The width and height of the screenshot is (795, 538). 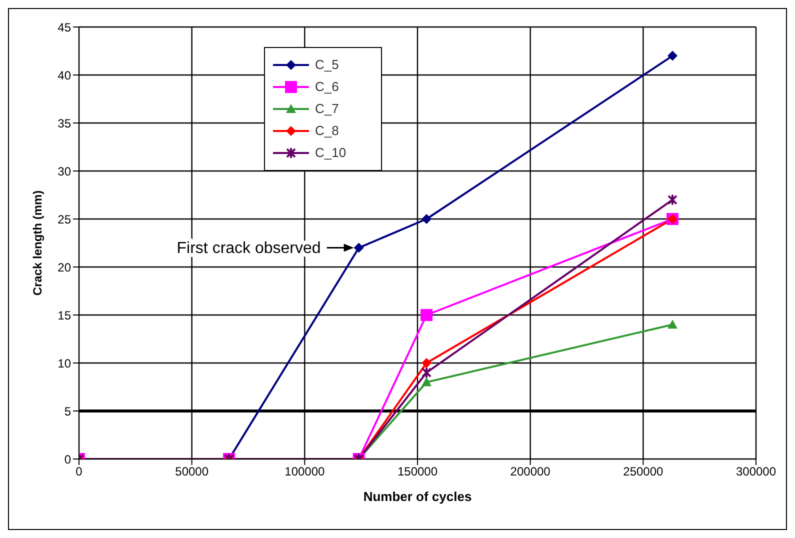 What do you see at coordinates (530, 471) in the screenshot?
I see `x-tick-label: 200000` at bounding box center [530, 471].